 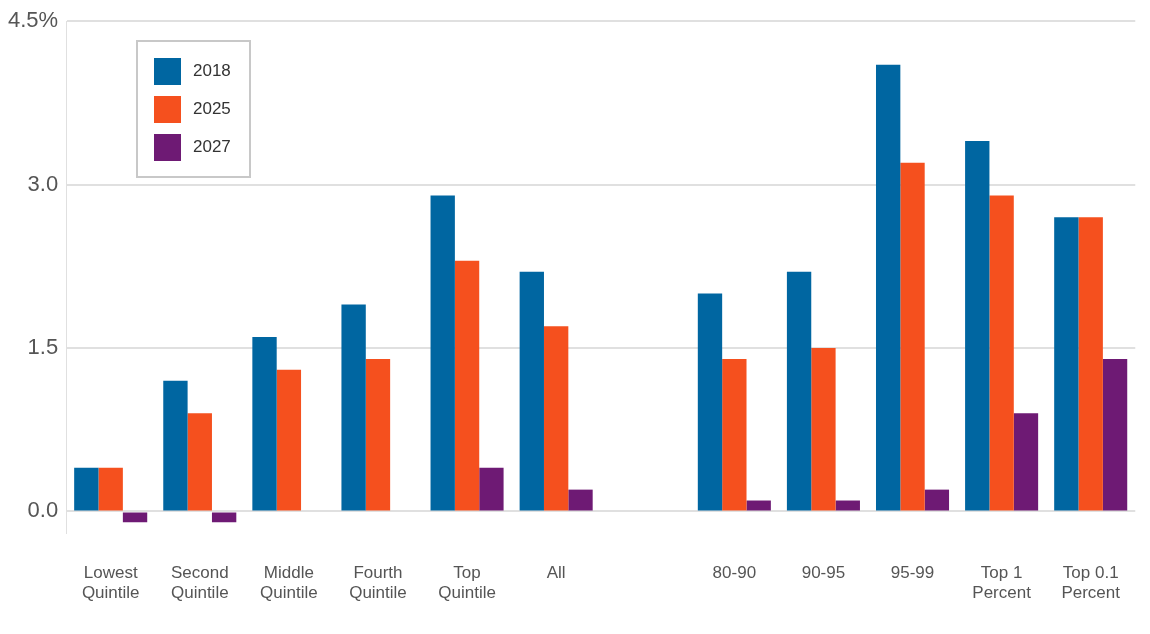 What do you see at coordinates (912, 573) in the screenshot?
I see `x-tick-label: 95-99` at bounding box center [912, 573].